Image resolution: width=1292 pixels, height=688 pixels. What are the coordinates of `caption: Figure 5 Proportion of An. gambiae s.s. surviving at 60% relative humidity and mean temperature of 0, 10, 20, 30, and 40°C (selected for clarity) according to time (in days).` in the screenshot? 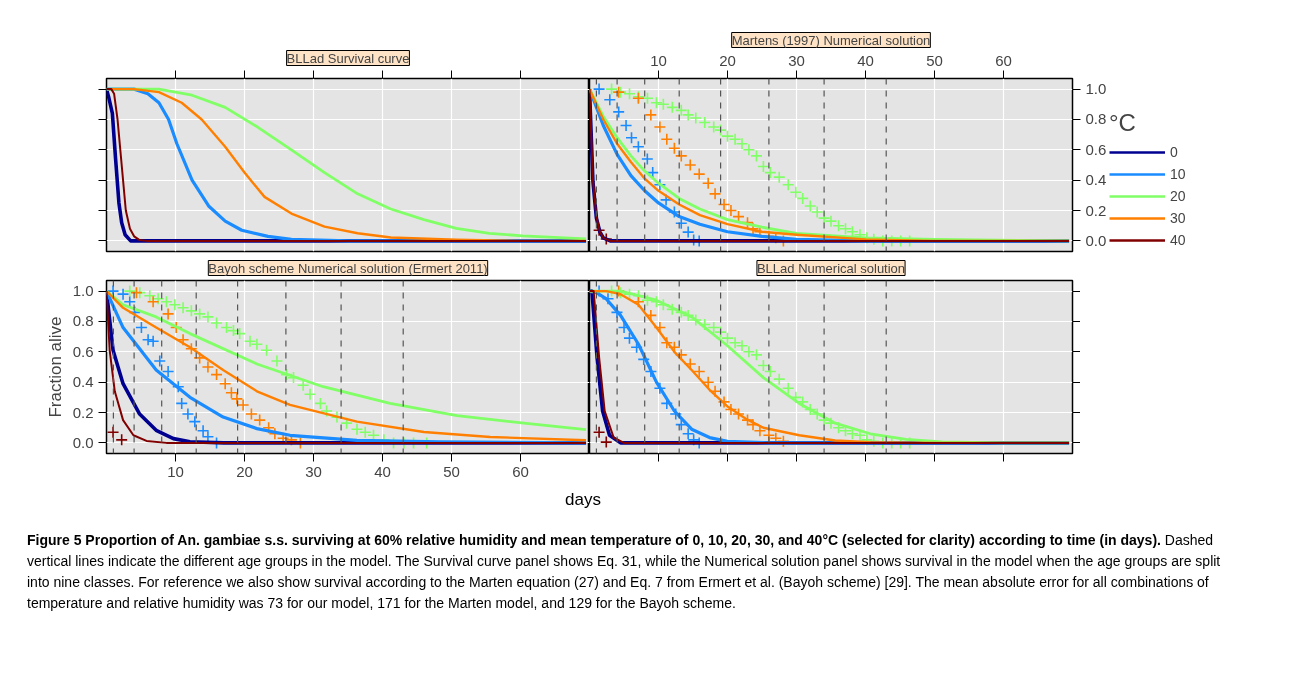 It's located at (594, 540).